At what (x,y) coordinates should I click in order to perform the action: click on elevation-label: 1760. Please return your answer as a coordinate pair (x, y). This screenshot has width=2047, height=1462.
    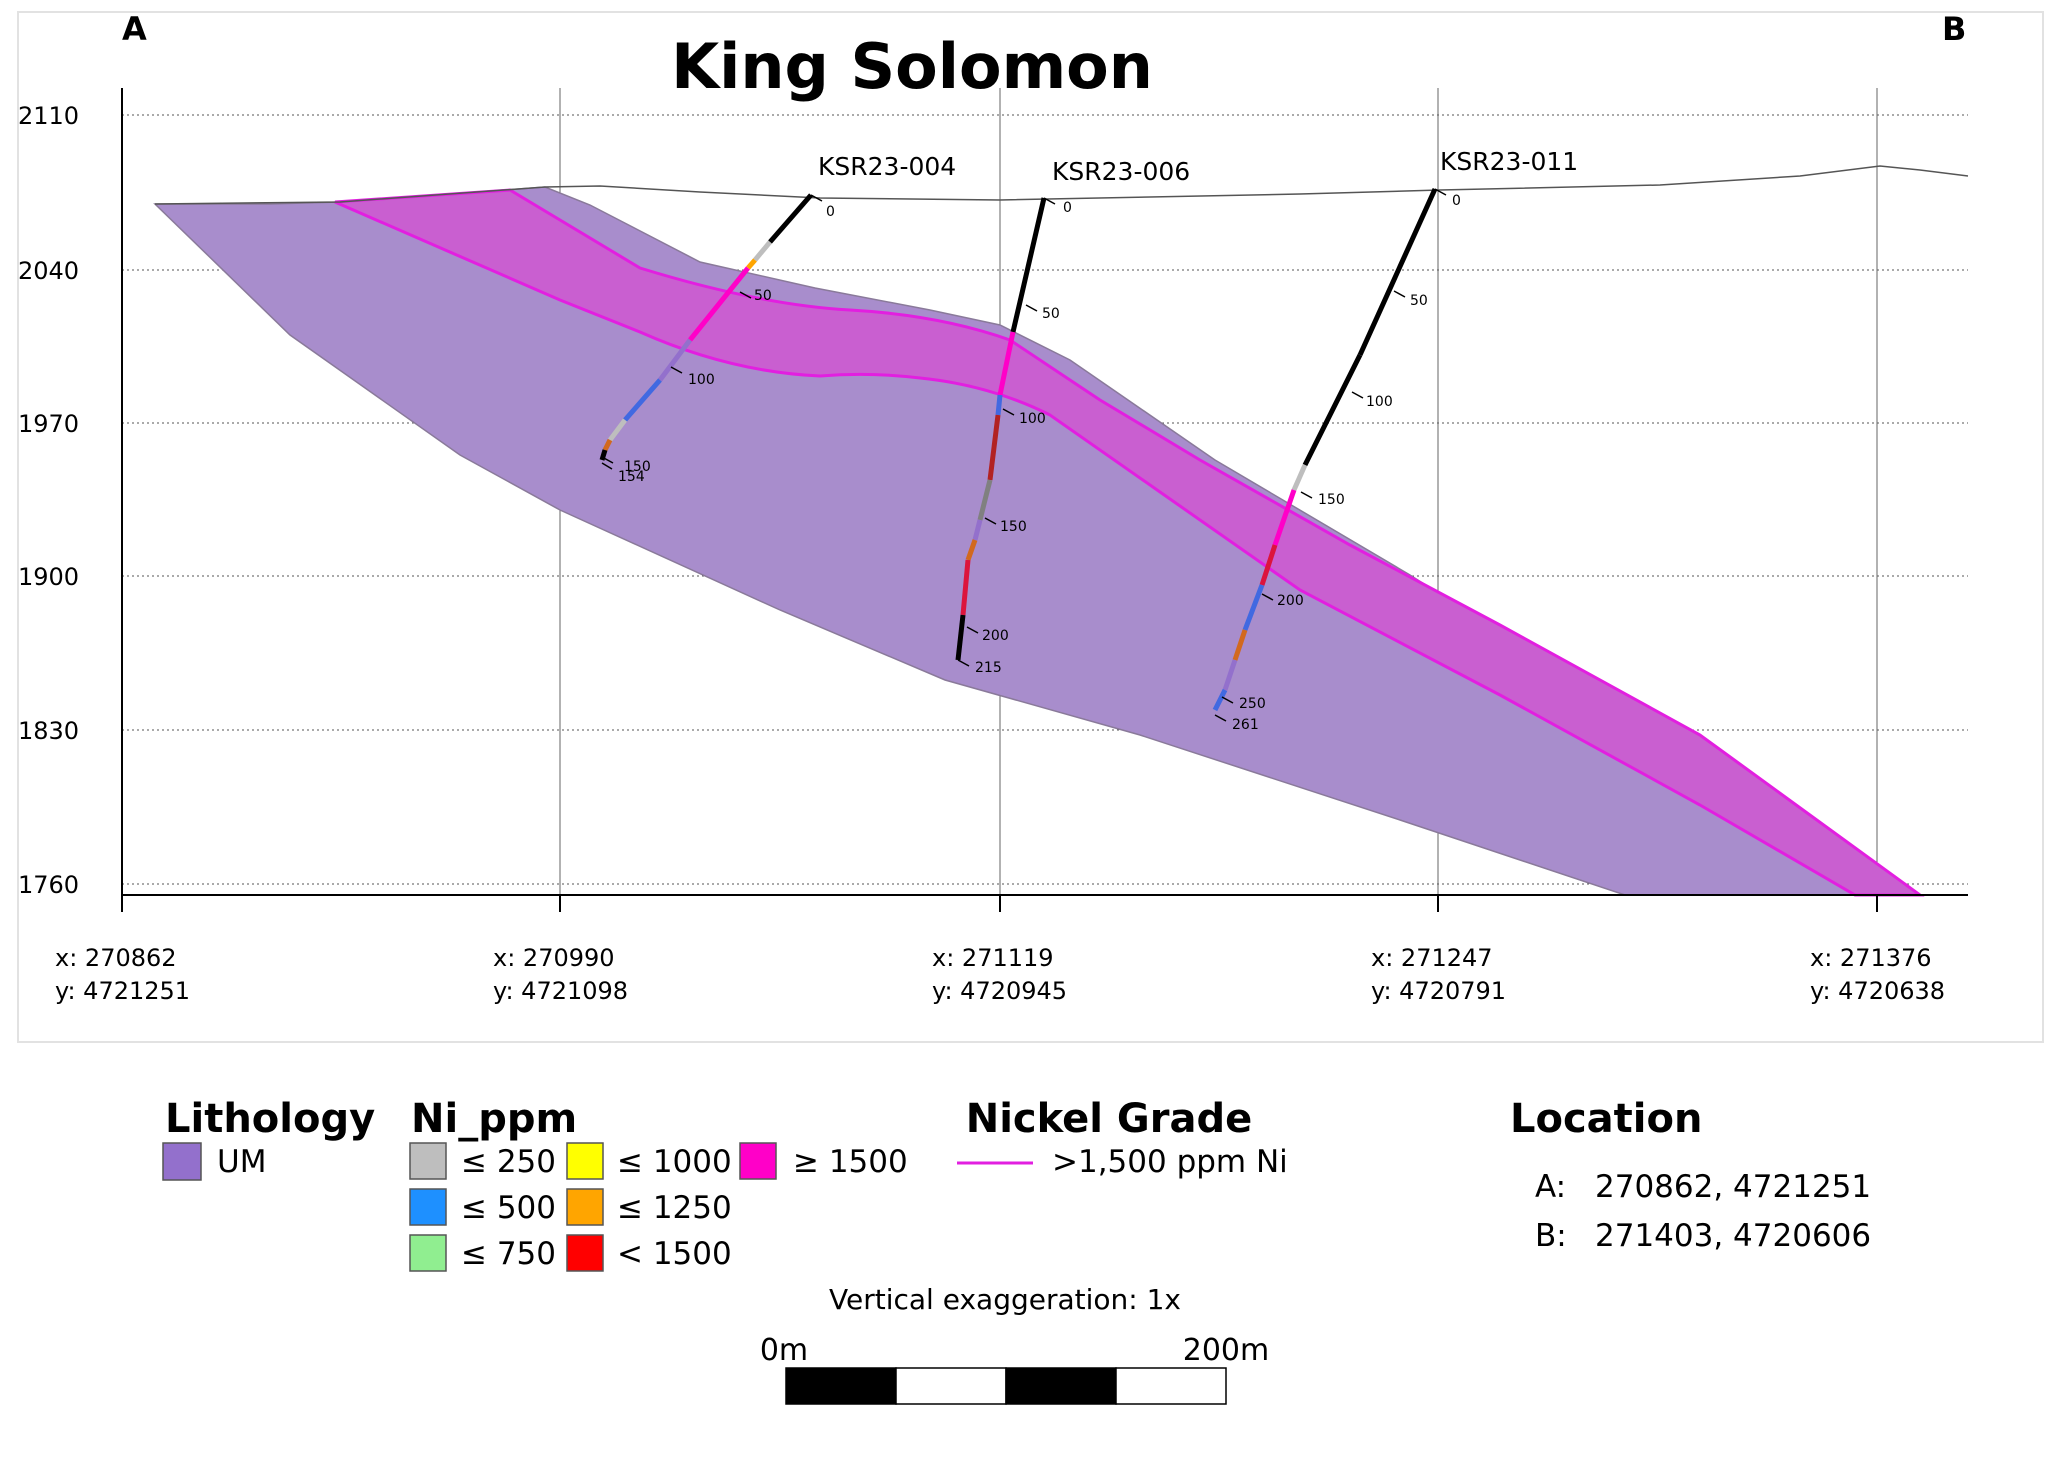
    Looking at the image, I should click on (48, 885).